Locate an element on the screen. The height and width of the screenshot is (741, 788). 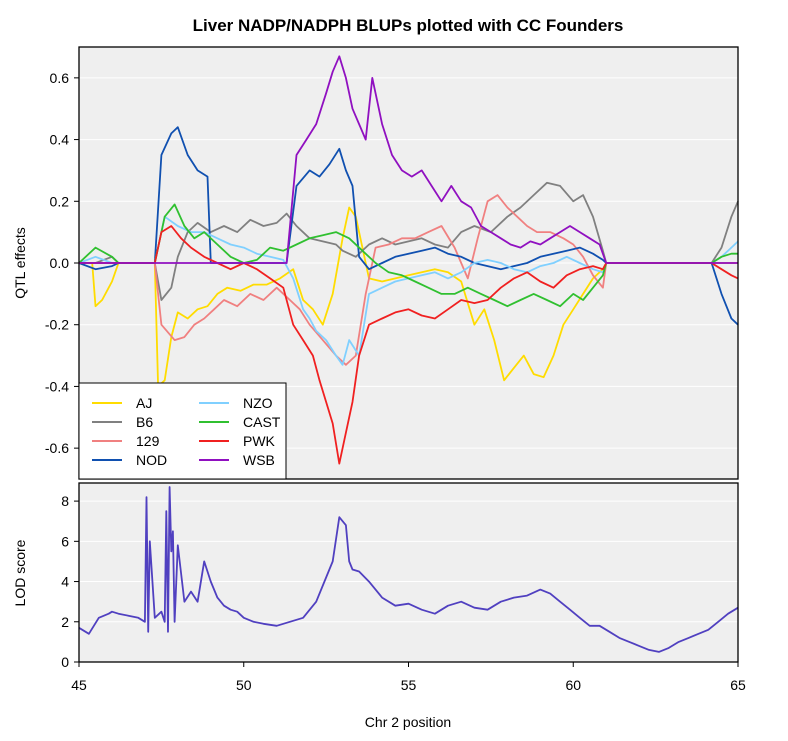
legend-box is located at coordinates (182, 431).